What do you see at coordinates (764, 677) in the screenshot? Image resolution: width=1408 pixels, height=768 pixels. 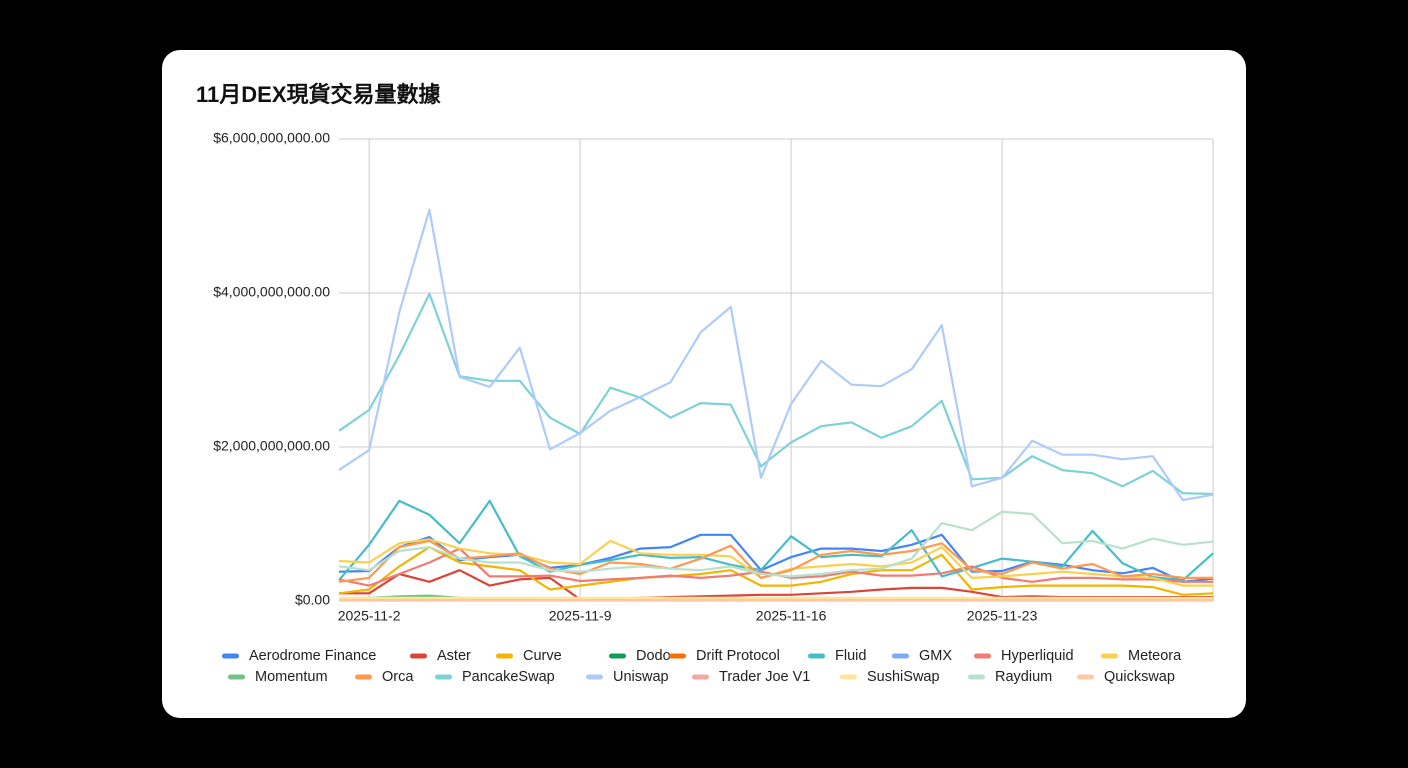 I see `legend-label: Trader Joe V1` at bounding box center [764, 677].